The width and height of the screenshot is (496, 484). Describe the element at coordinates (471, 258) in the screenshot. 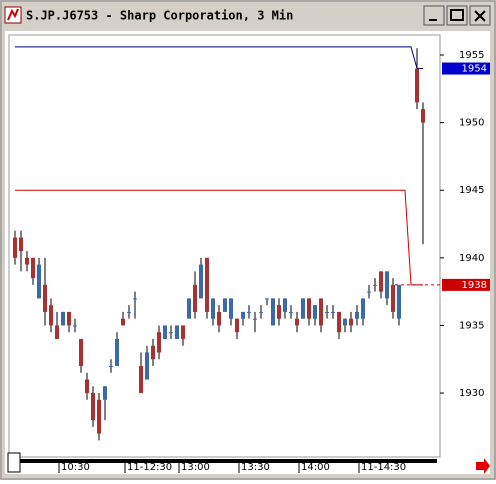

I see `y-tick-label: 1940` at that location.